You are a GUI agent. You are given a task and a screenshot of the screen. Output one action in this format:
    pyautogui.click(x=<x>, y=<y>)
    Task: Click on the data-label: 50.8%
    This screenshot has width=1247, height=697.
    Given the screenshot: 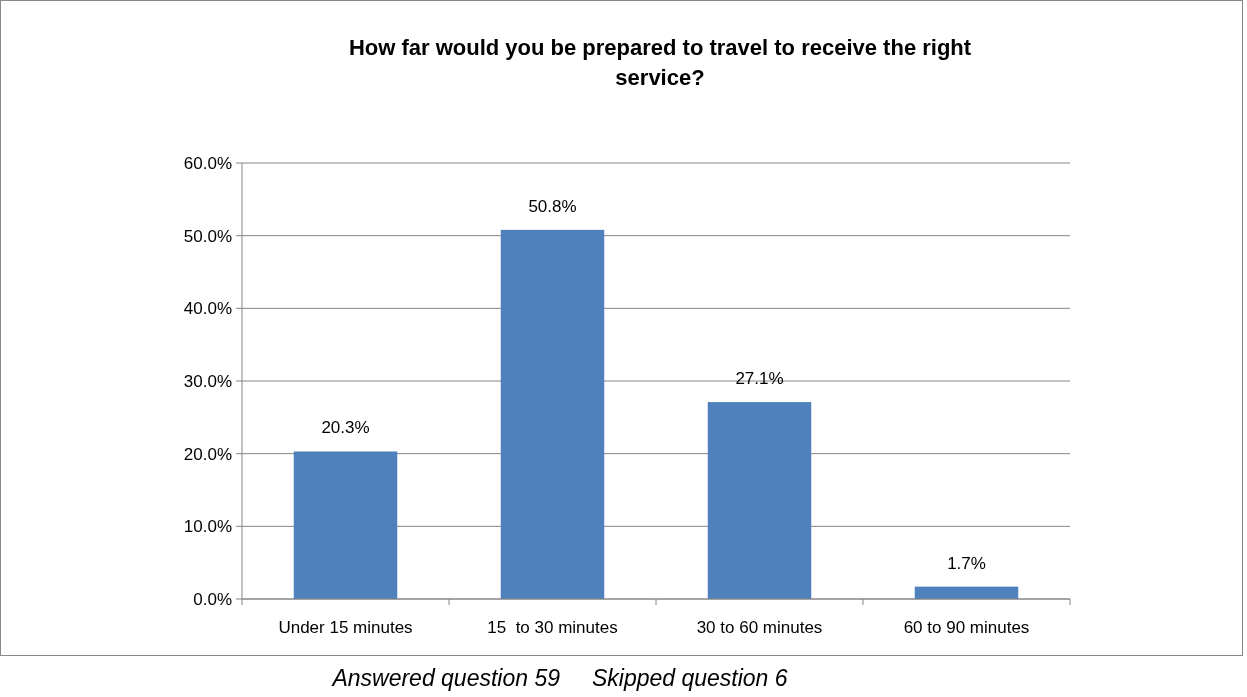 What is the action you would take?
    pyautogui.click(x=552, y=206)
    